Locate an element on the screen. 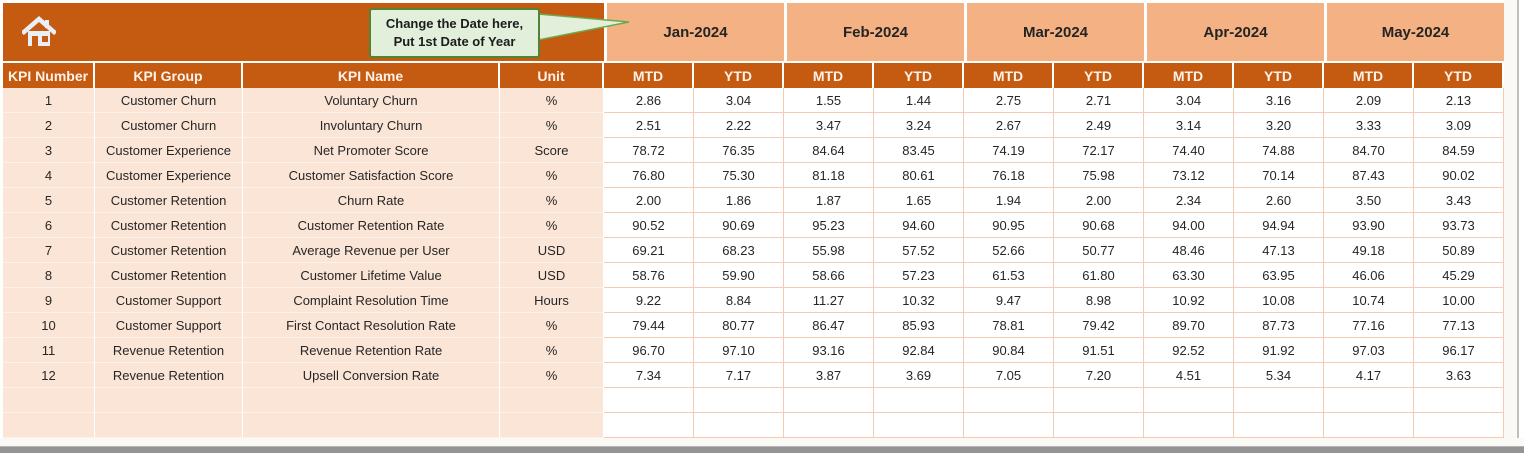 This screenshot has width=1524, height=453. value-cell: 96.17 is located at coordinates (1459, 350).